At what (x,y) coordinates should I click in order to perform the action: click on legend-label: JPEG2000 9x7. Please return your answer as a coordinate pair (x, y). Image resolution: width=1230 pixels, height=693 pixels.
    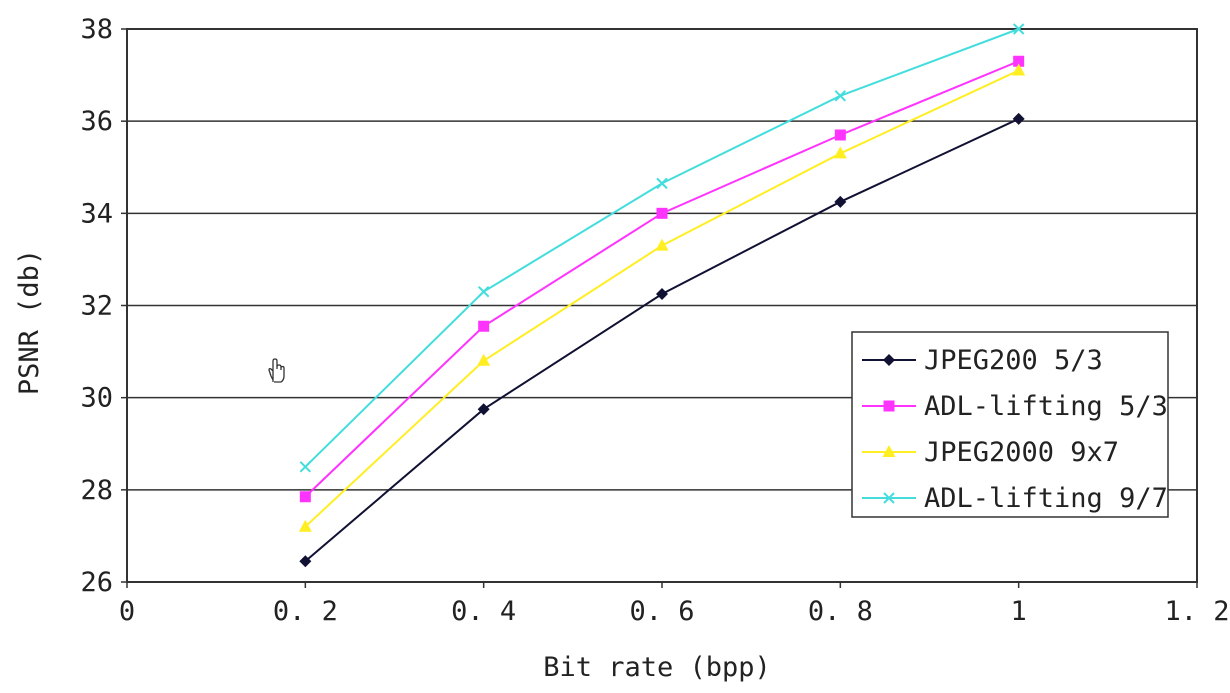
    Looking at the image, I should click on (1021, 452).